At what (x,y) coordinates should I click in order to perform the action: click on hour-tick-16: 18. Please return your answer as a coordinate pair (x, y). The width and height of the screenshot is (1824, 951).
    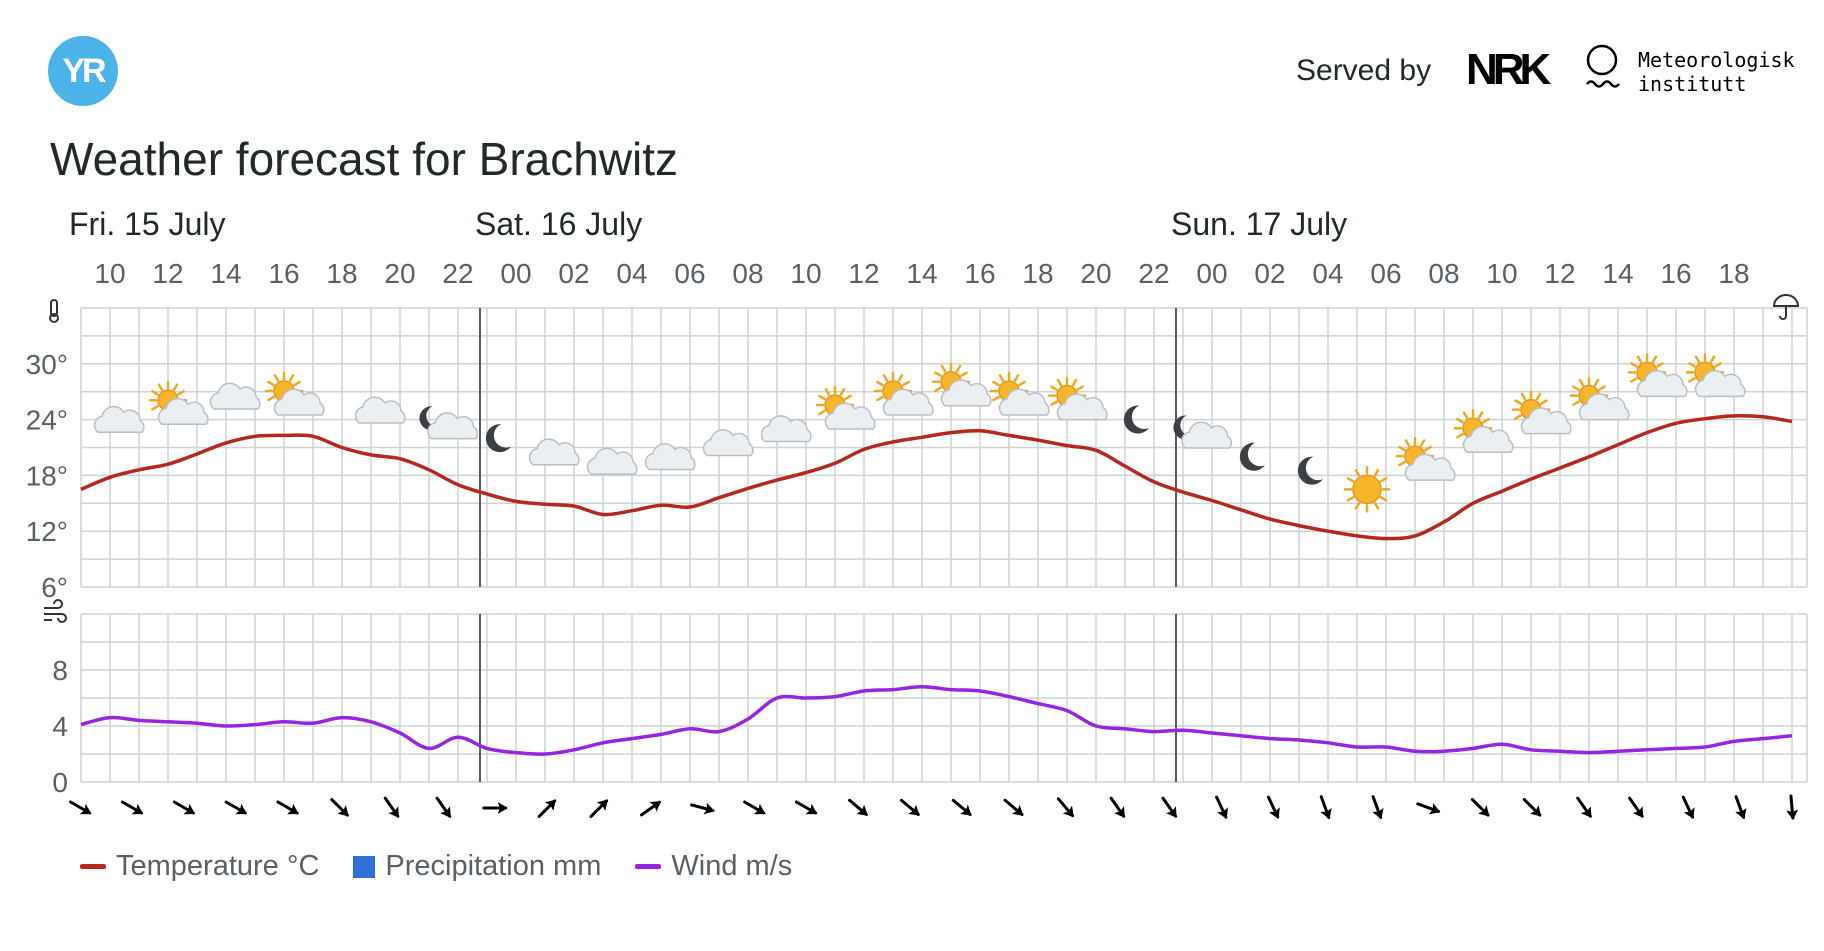
    Looking at the image, I should click on (1037, 273).